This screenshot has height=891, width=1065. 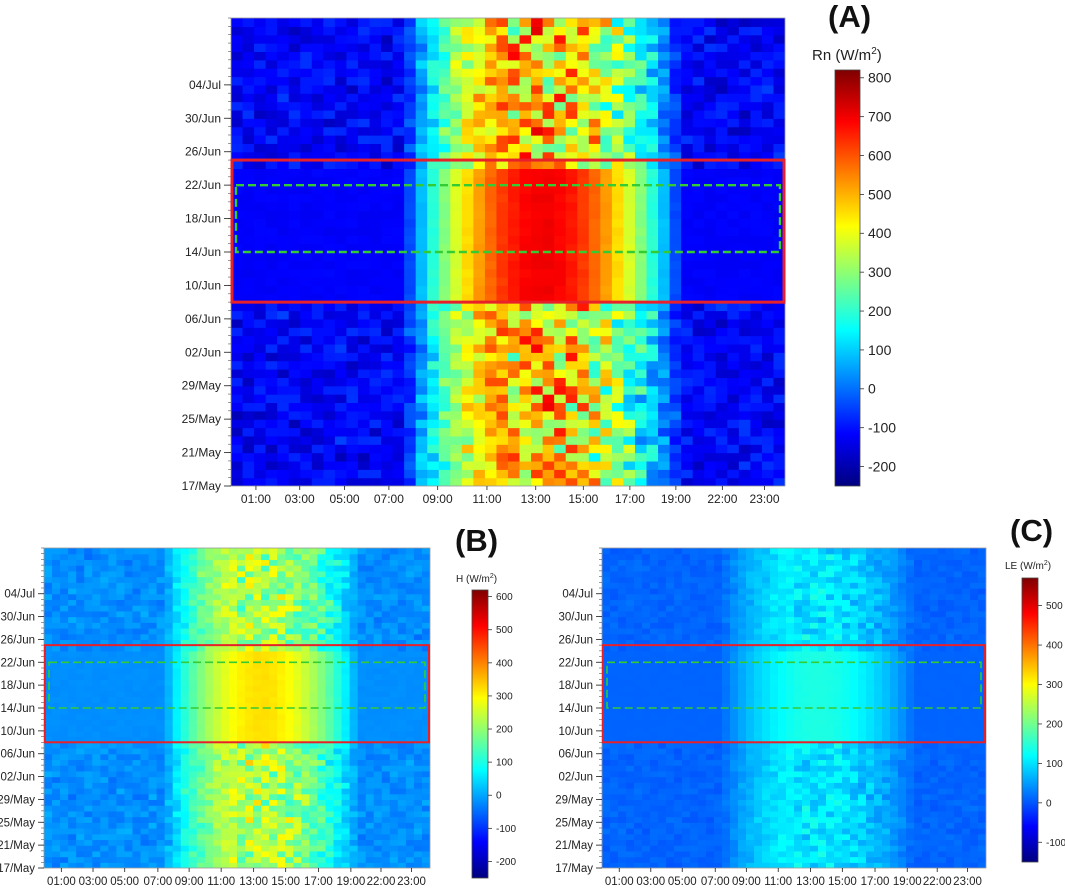 I want to click on x-tick-label: 03:00, so click(x=300, y=499).